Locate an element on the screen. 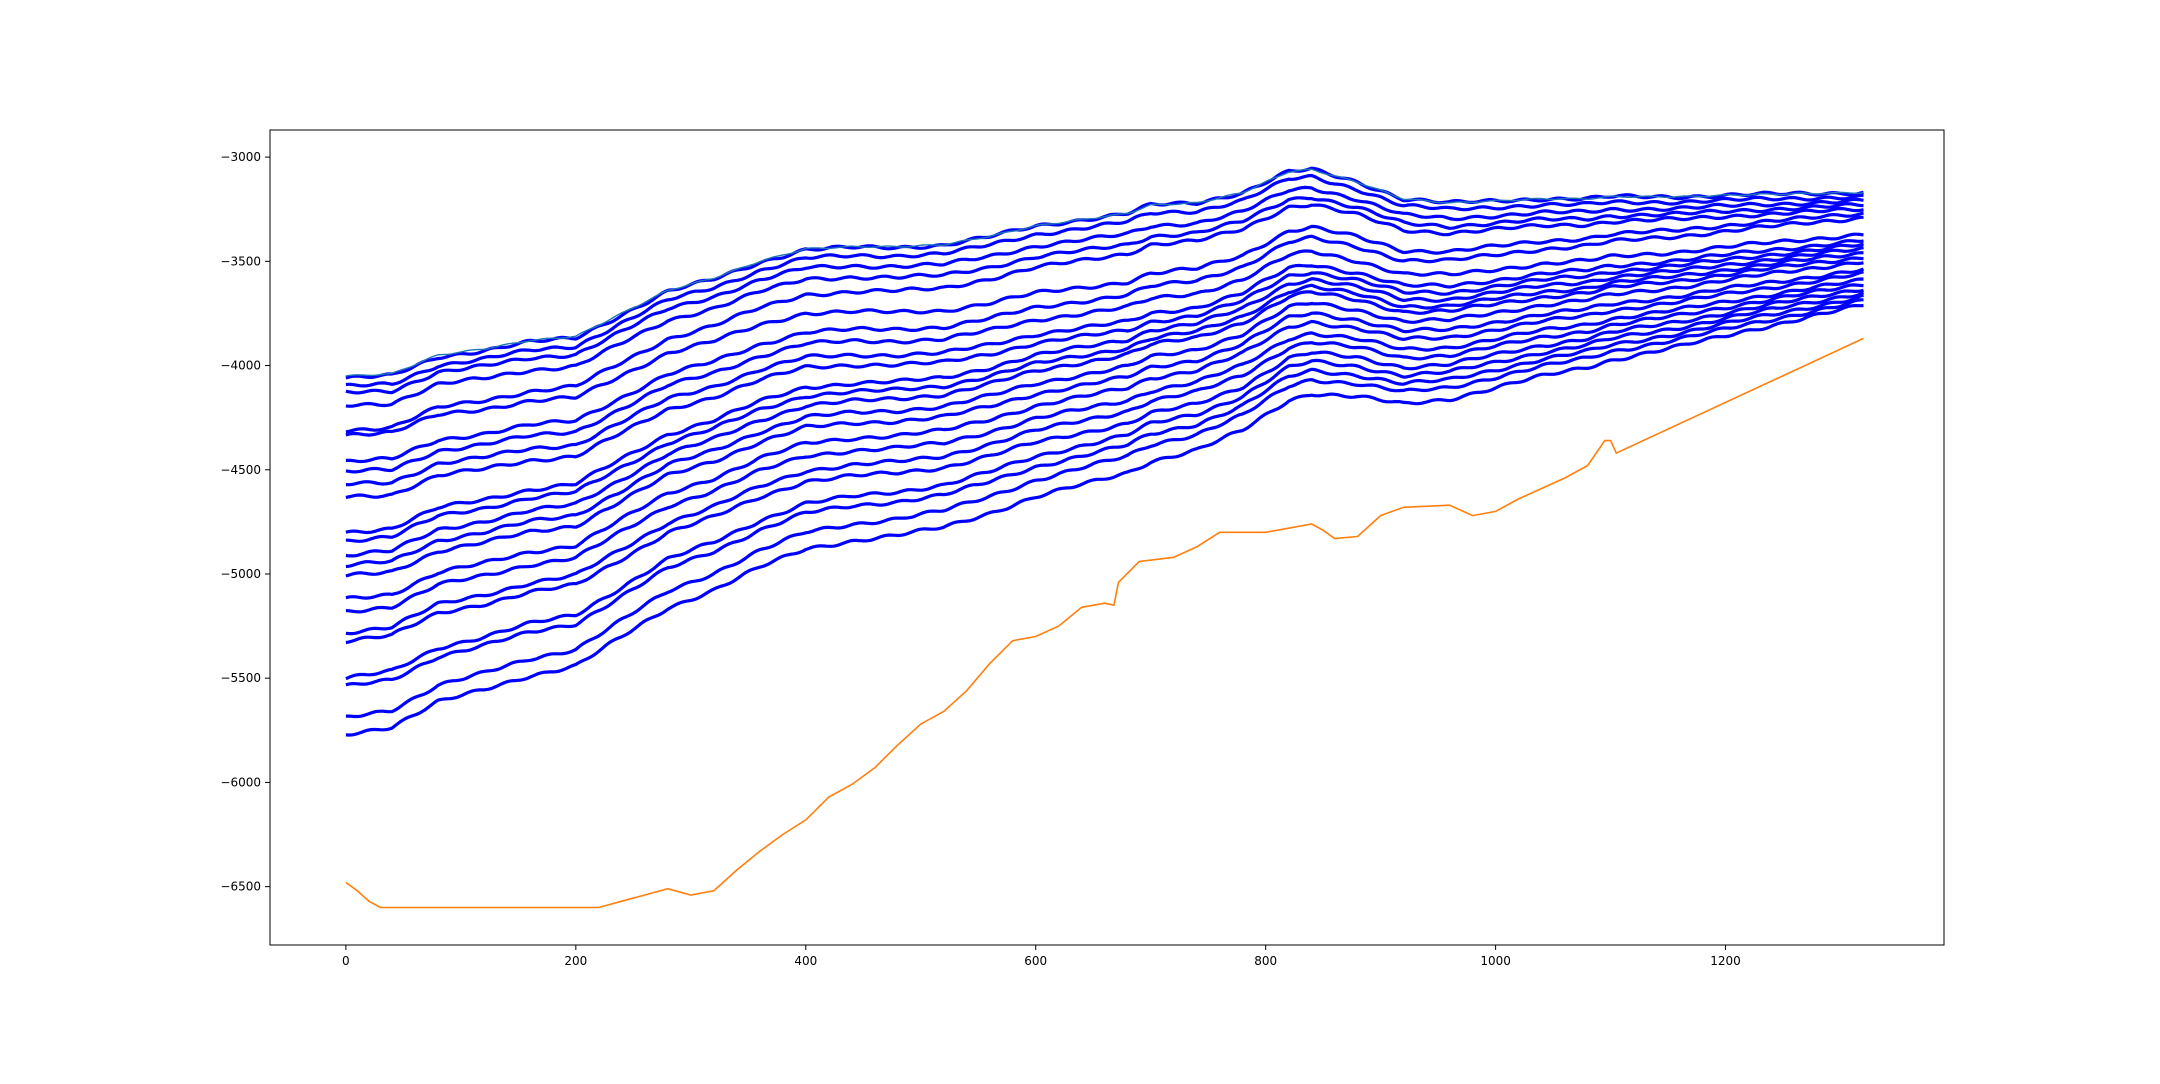 The width and height of the screenshot is (2160, 1084). x-tick-label: 1200 is located at coordinates (1725, 961).